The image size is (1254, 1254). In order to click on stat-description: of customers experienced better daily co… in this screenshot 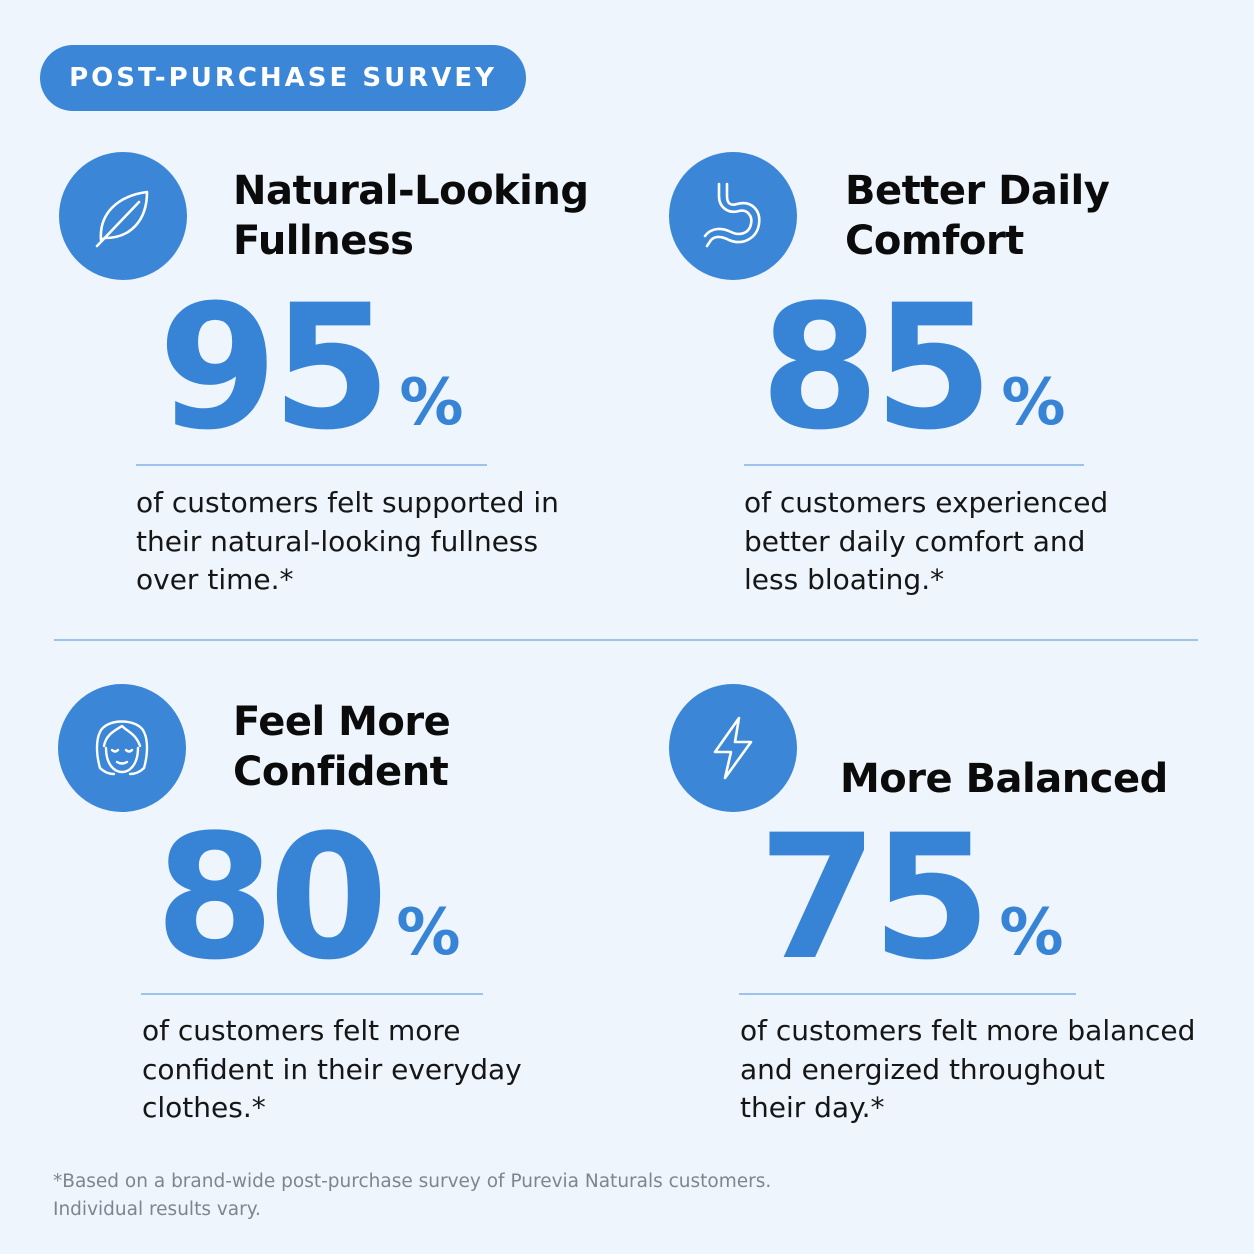, I will do `click(926, 542)`.